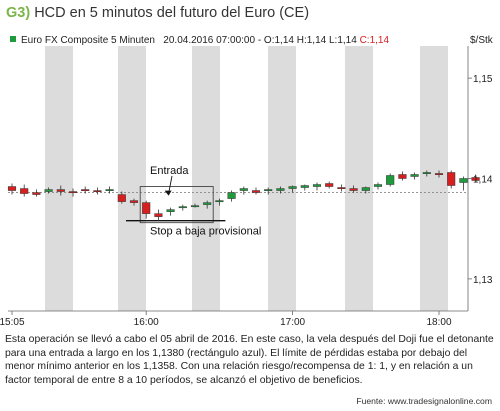 This screenshot has height=411, width=500. What do you see at coordinates (481, 40) in the screenshot?
I see `unit-label: $/Stk` at bounding box center [481, 40].